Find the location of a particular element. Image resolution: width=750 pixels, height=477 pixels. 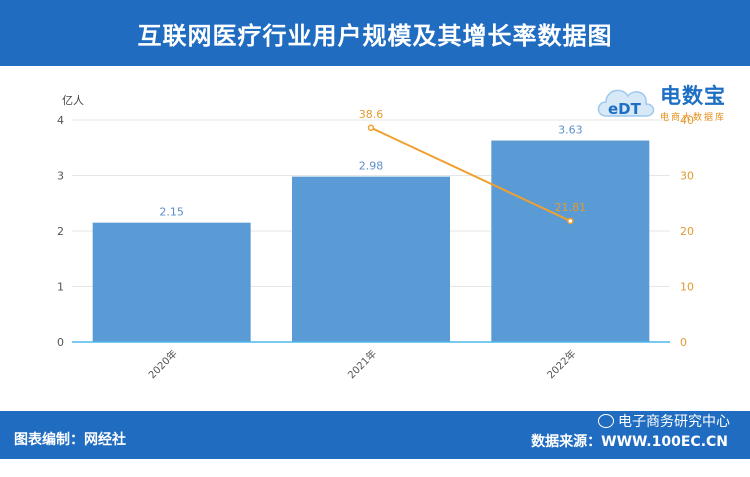

svg-text: eDT is located at coordinates (625, 109).